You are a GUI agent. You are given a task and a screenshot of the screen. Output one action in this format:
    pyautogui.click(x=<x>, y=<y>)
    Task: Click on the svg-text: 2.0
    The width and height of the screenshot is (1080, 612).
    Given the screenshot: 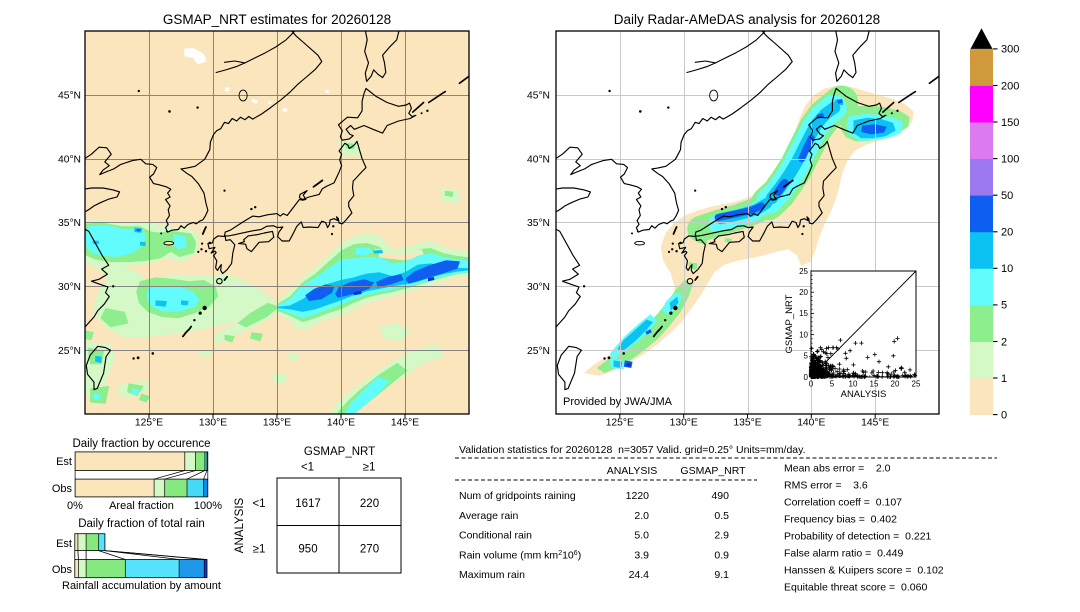 What is the action you would take?
    pyautogui.click(x=641, y=516)
    